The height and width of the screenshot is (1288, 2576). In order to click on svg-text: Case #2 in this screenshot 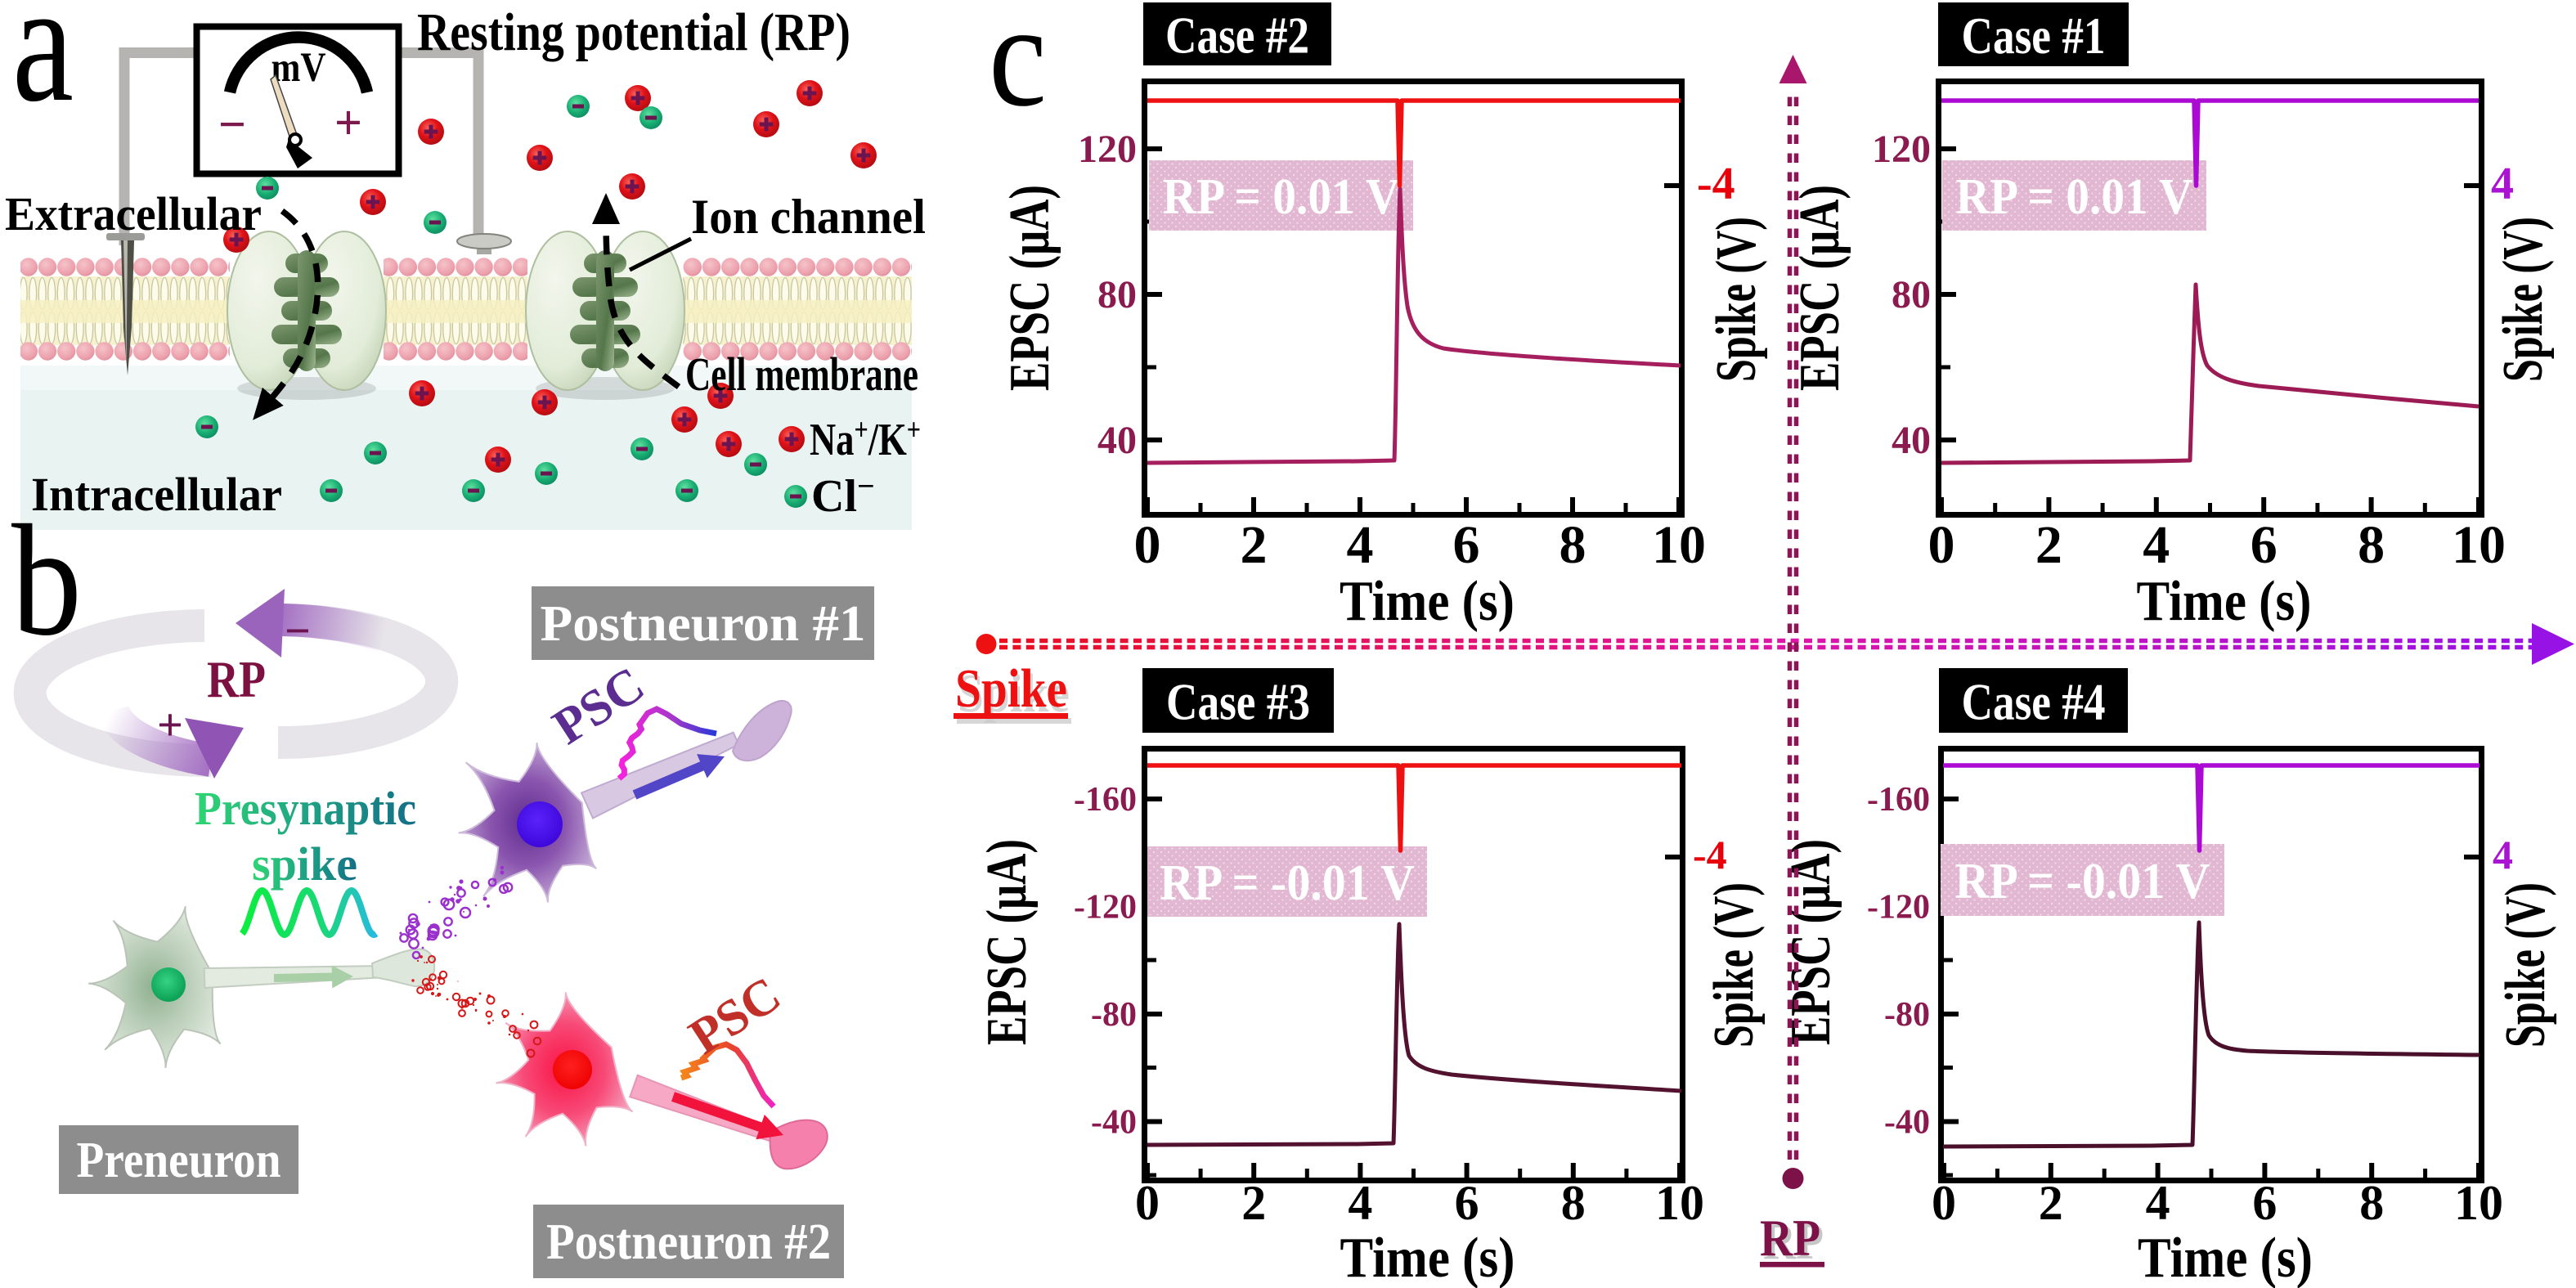, I will do `click(1237, 36)`.